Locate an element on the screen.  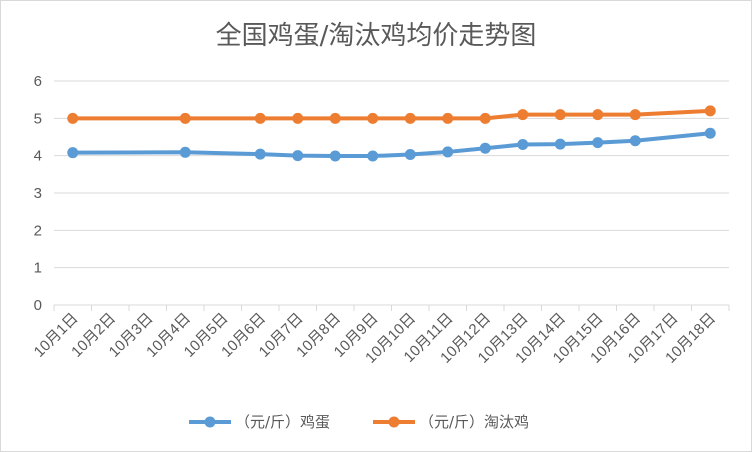
legend-item-2: （元/斤）淘汰鸡 is located at coordinates (451, 422).